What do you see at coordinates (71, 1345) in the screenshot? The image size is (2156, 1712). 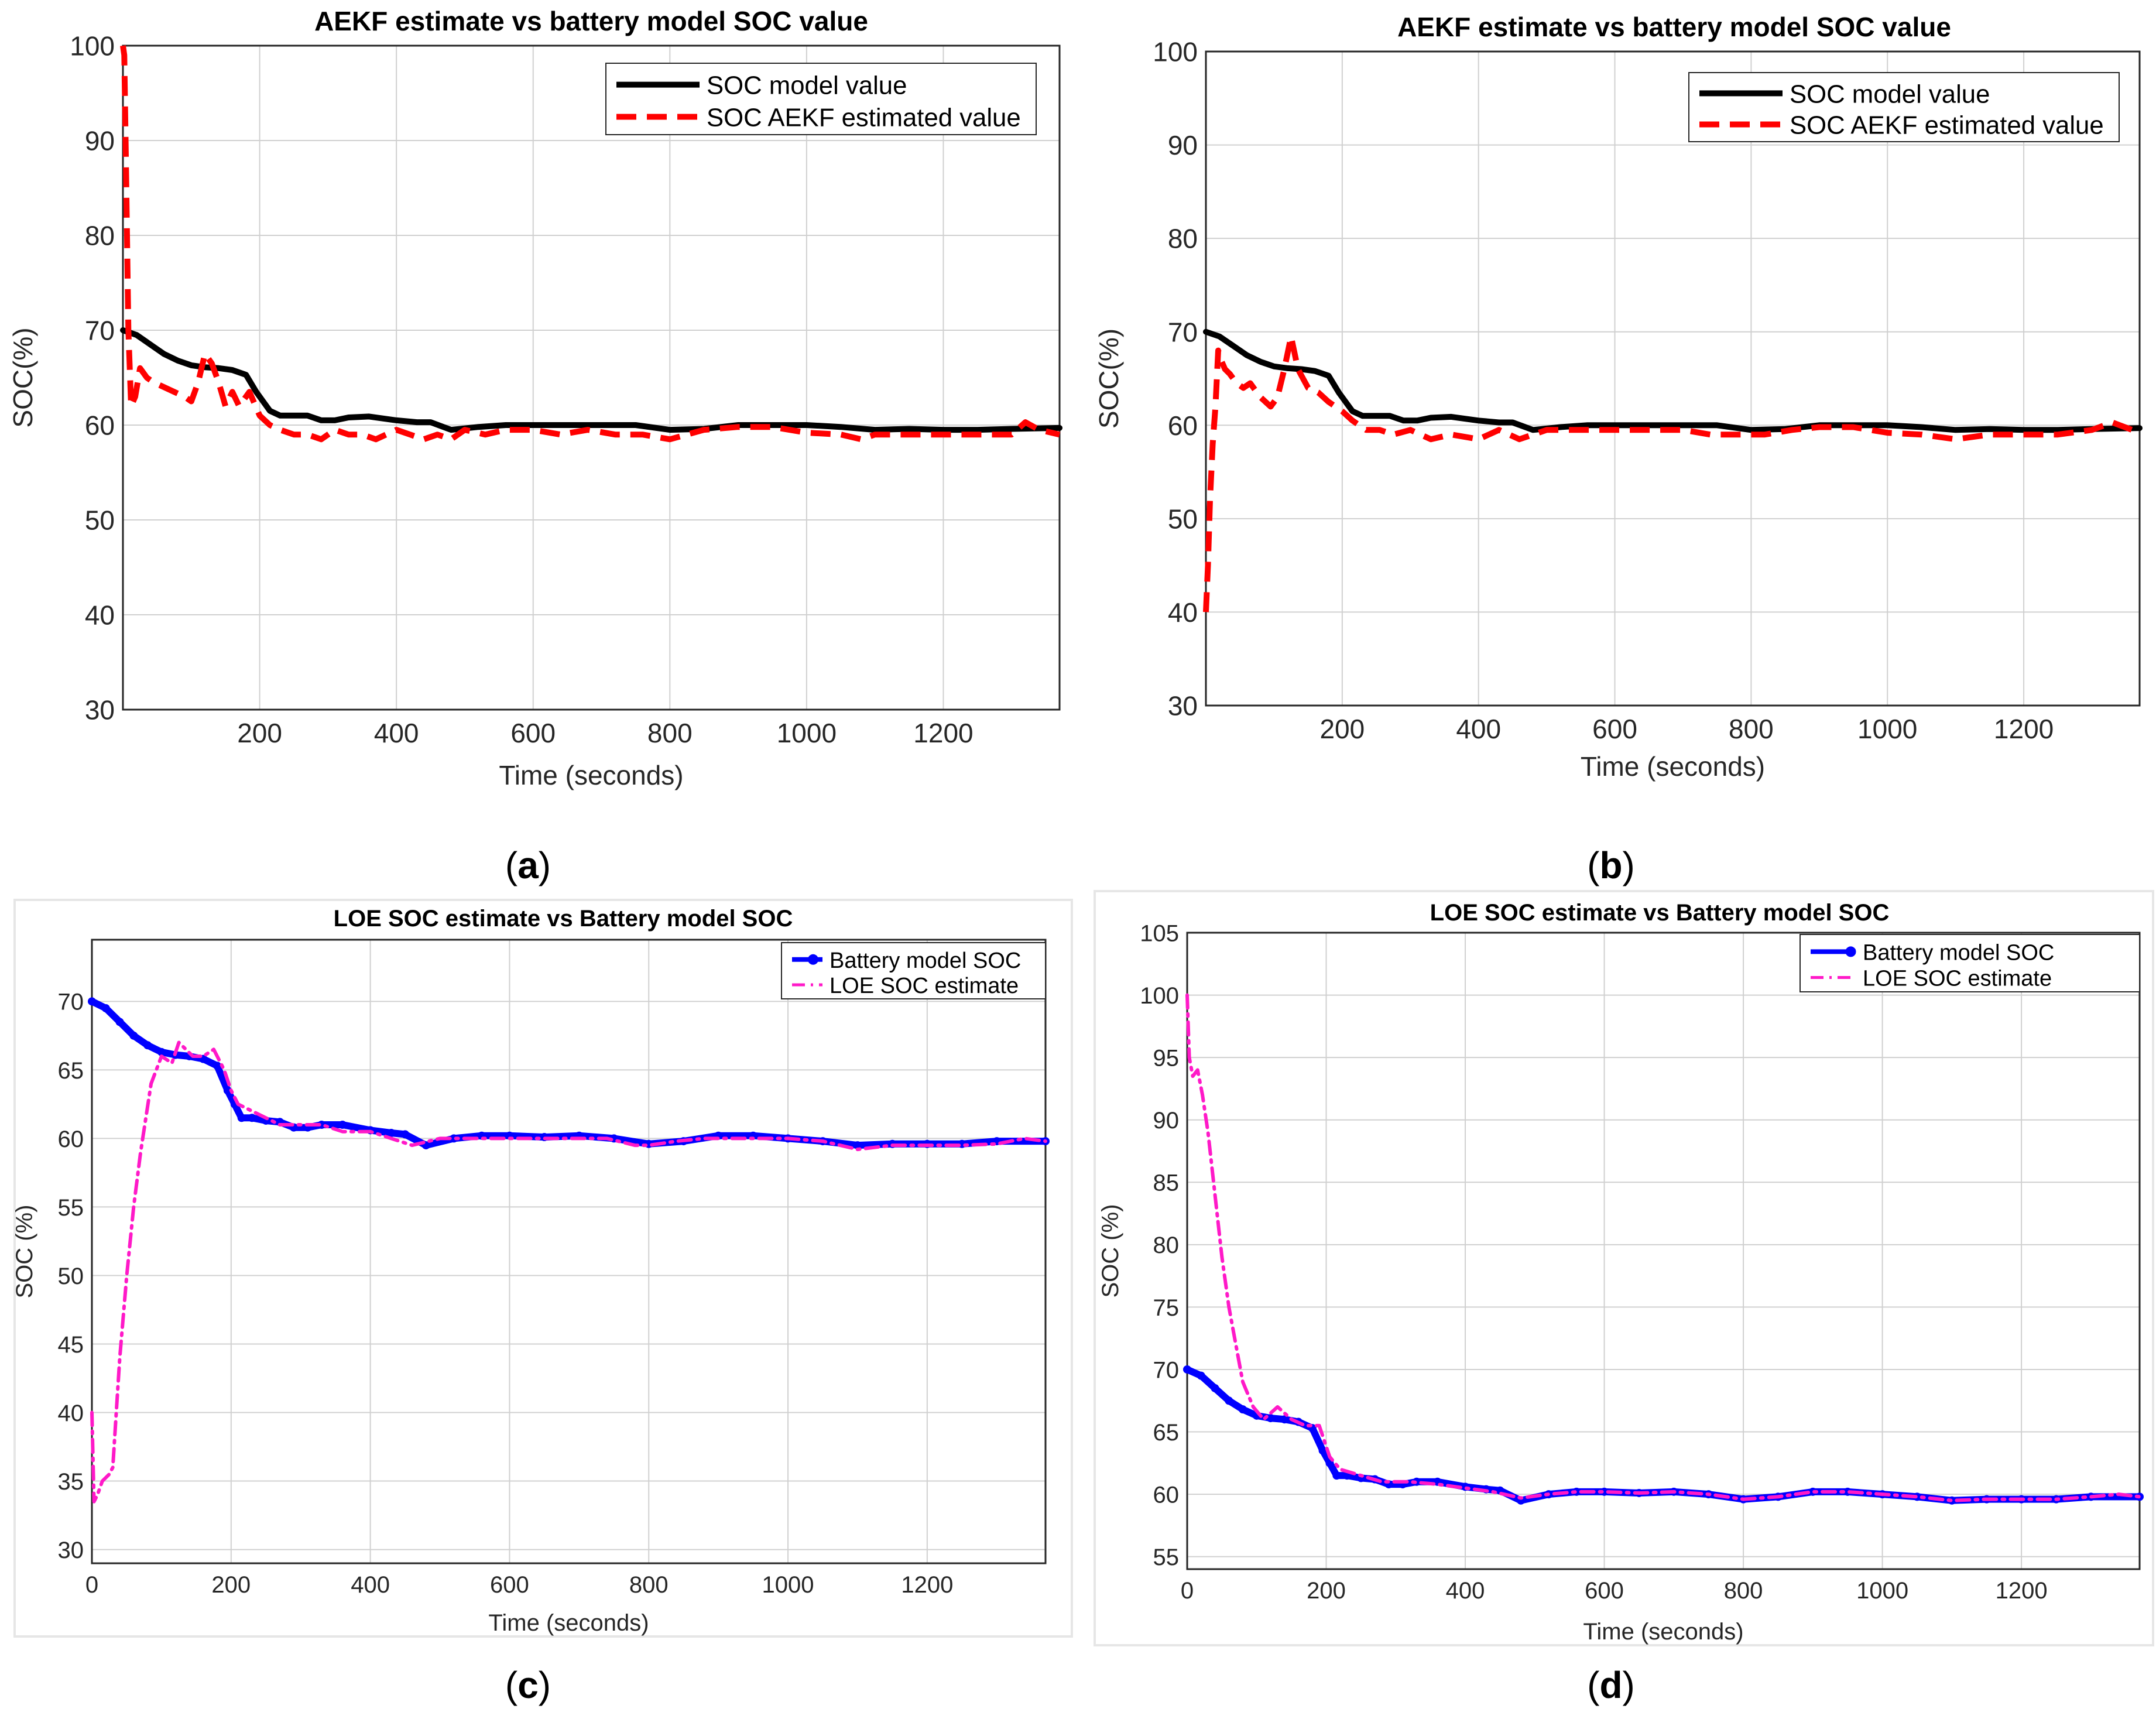 I see `y-tick-label: 45` at bounding box center [71, 1345].